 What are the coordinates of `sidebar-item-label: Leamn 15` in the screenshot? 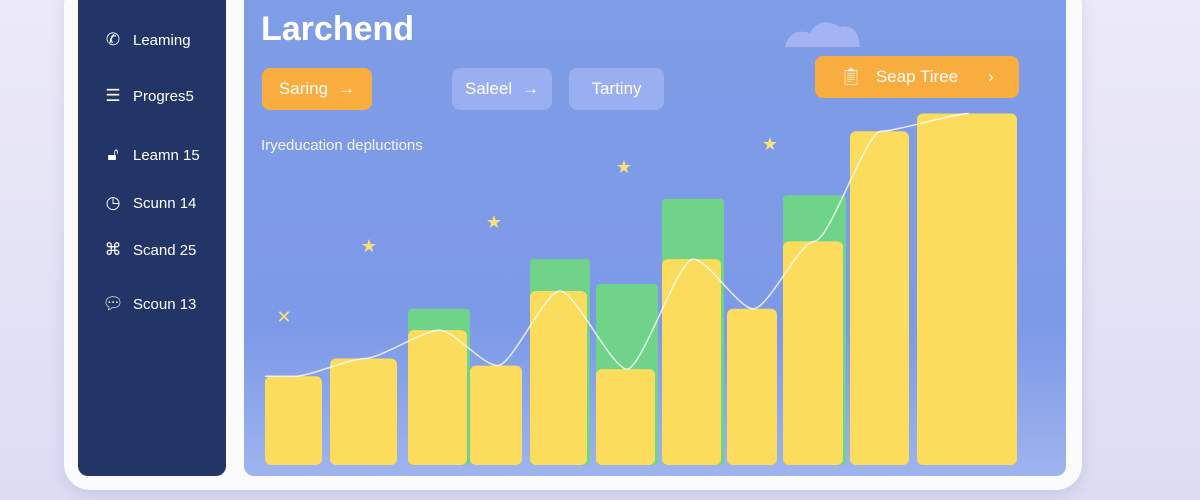 It's located at (166, 155).